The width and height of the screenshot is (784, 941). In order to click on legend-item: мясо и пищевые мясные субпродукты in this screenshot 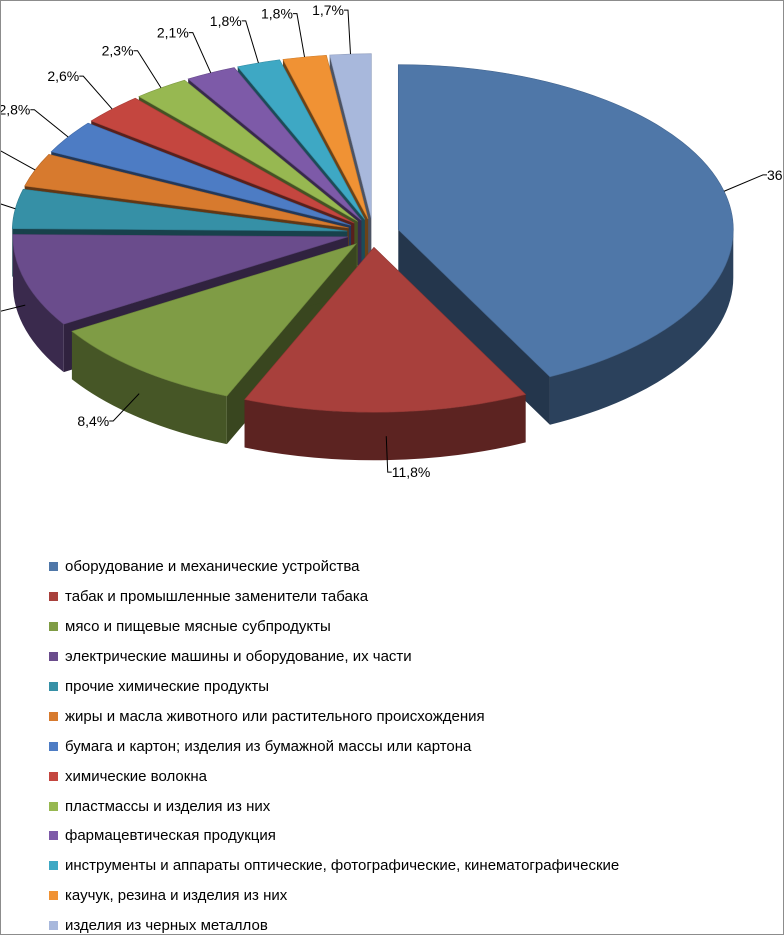, I will do `click(414, 627)`.